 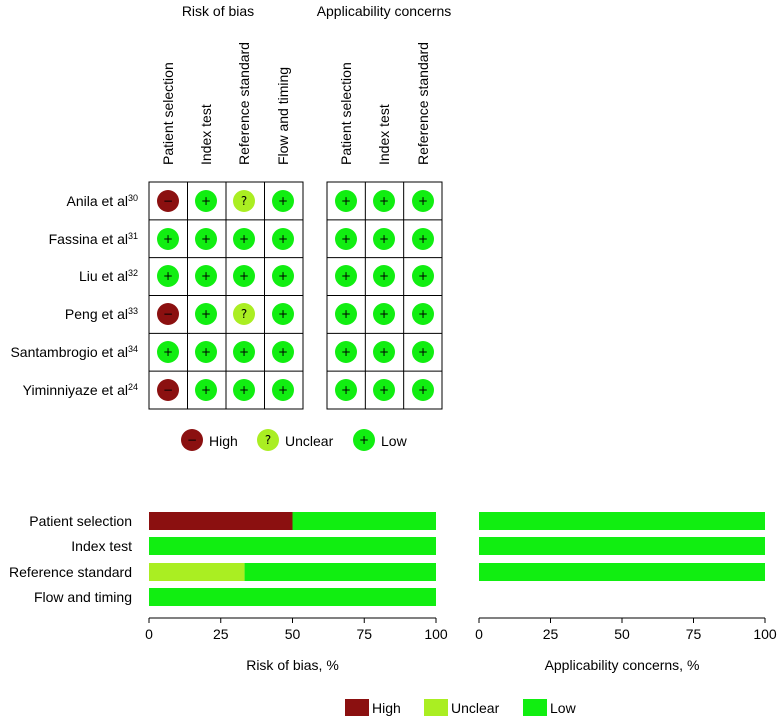 What do you see at coordinates (292, 665) in the screenshot?
I see `x-axis-label: Risk of bias, %` at bounding box center [292, 665].